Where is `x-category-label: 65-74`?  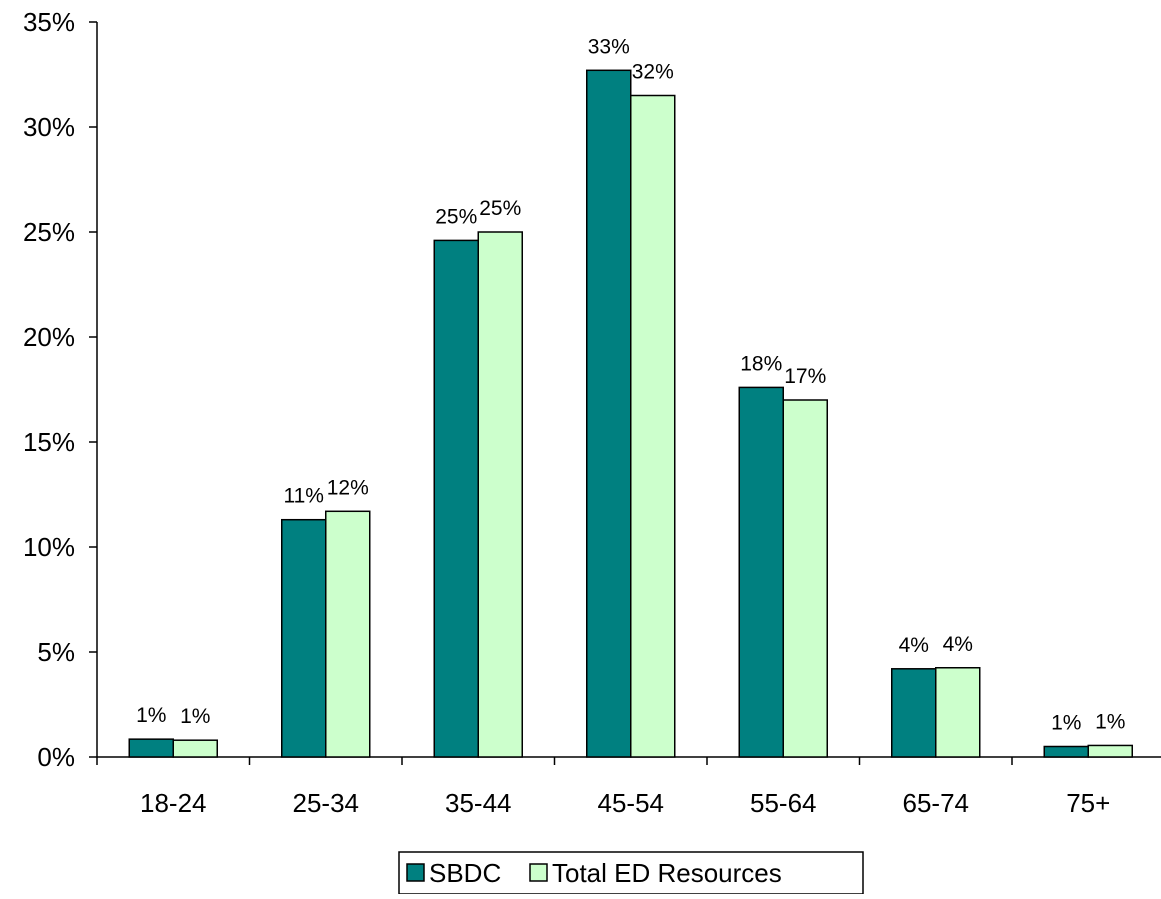 x-category-label: 65-74 is located at coordinates (936, 803).